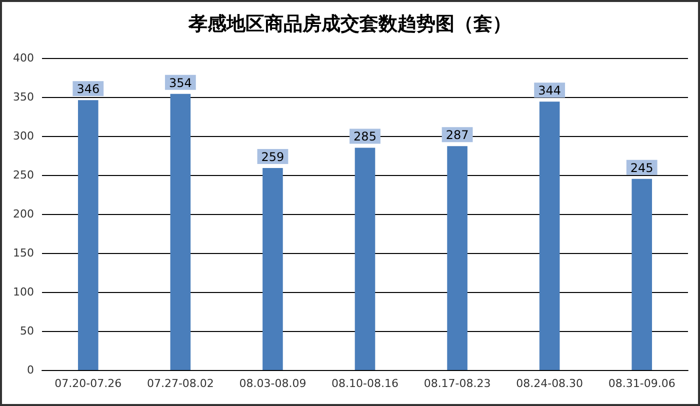  I want to click on y-tick-label: 350, so click(23, 97).